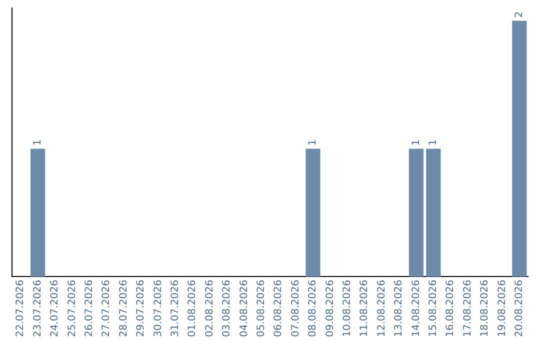 Image resolution: width=540 pixels, height=340 pixels. Describe the element at coordinates (330, 309) in the screenshot. I see `x-tick-label: 09.08.2026` at that location.